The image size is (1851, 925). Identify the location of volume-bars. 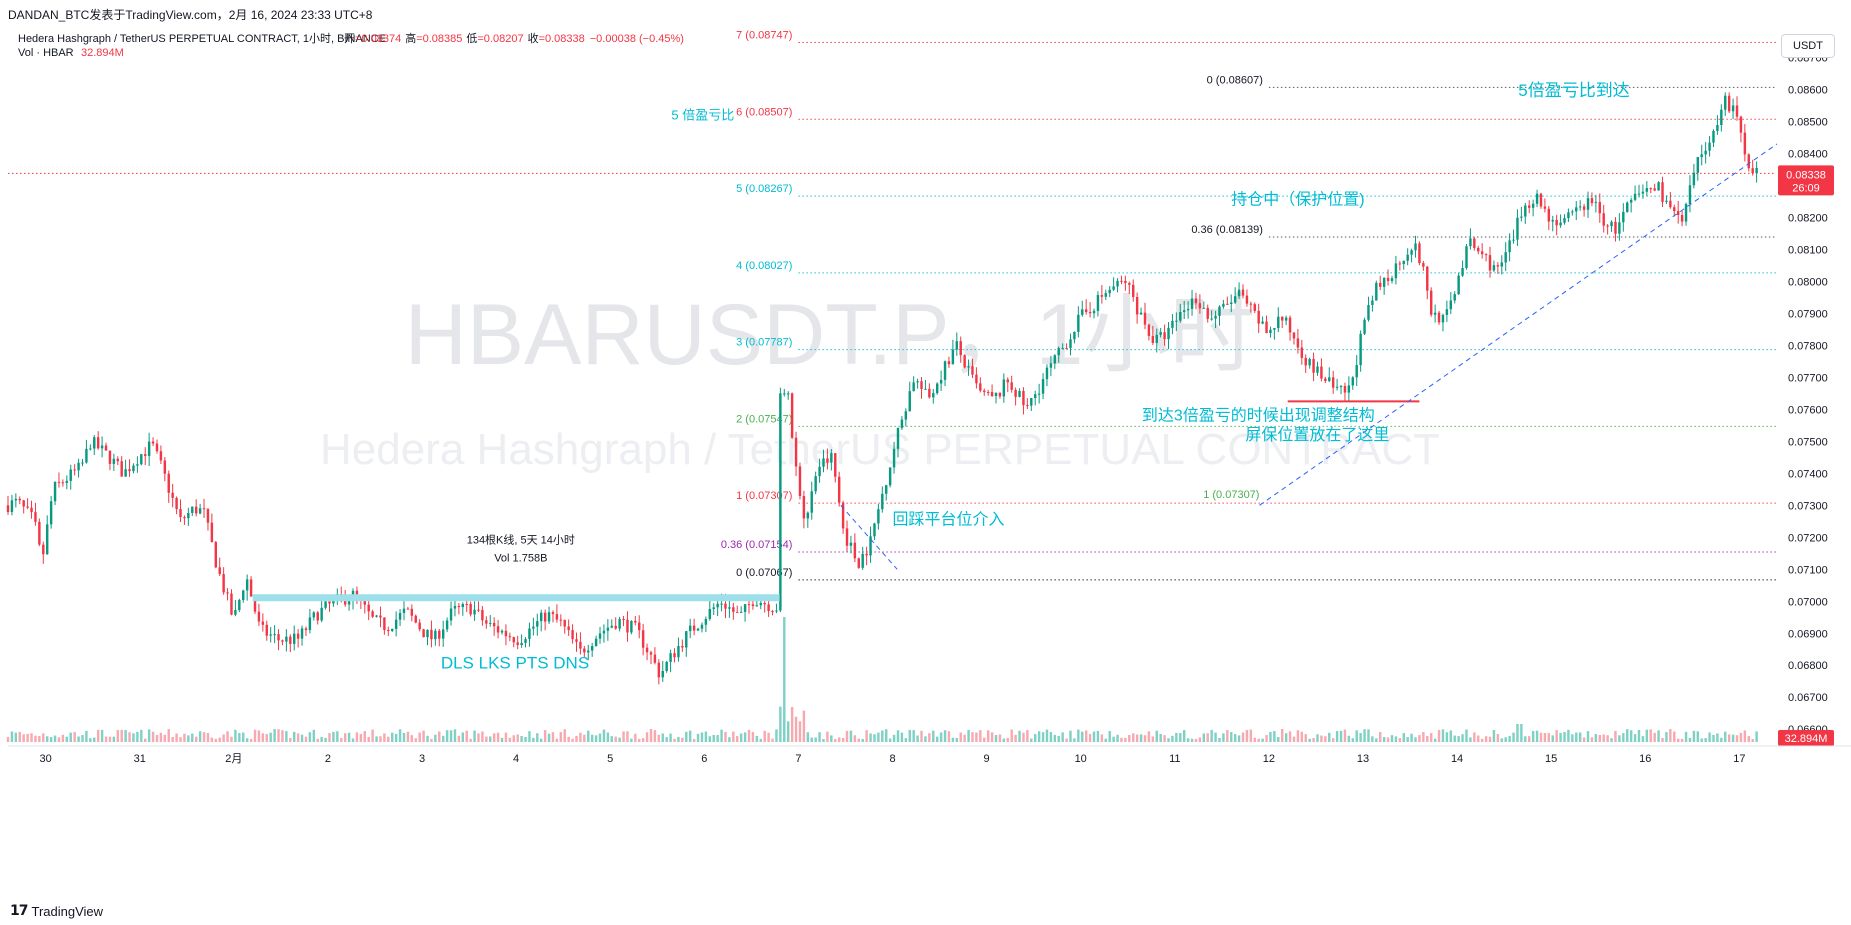
(882, 679).